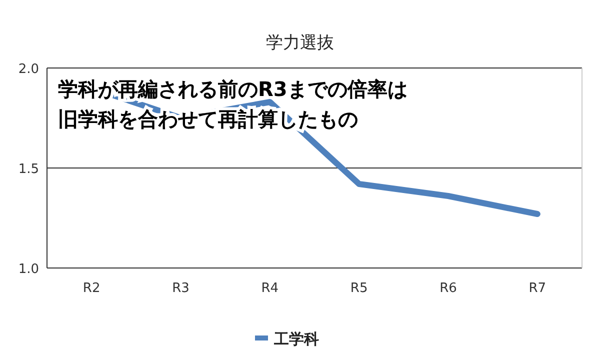  I want to click on x-tick-label: R3, so click(181, 288).